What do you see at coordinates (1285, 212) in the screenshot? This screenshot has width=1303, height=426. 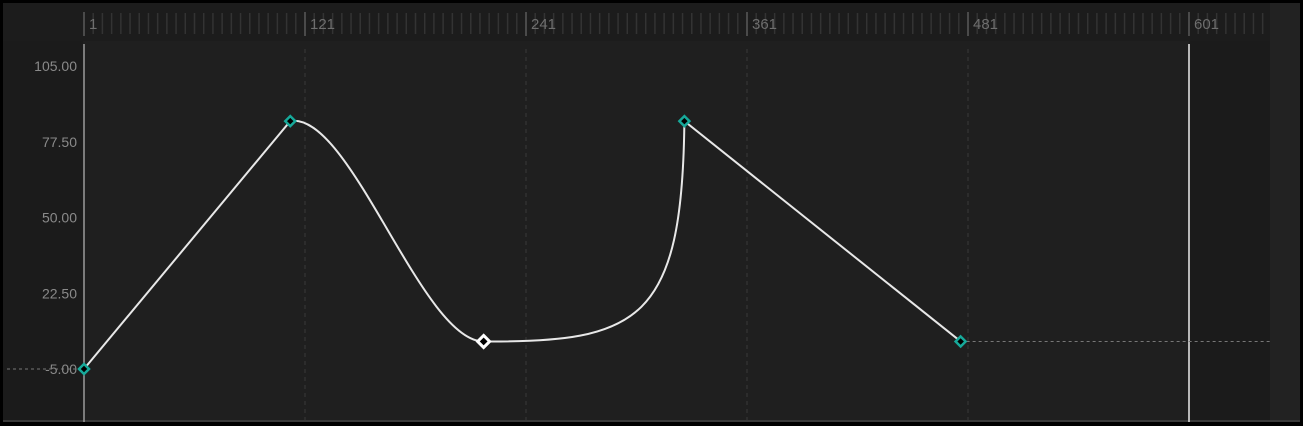 I see `scroll-gutter` at bounding box center [1285, 212].